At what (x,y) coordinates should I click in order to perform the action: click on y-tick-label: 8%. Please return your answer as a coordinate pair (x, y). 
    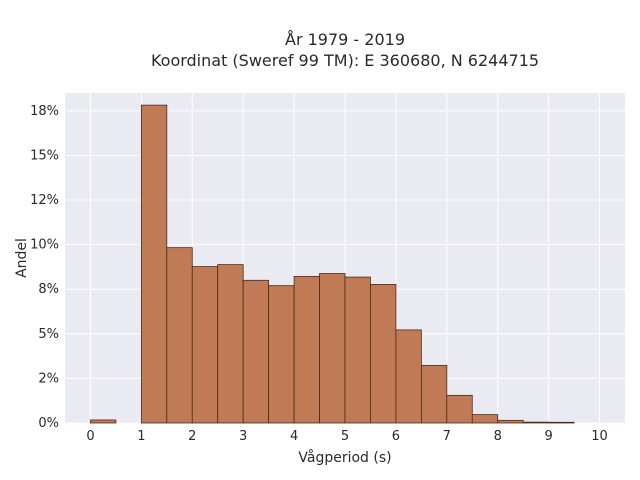
    Looking at the image, I should click on (48, 289).